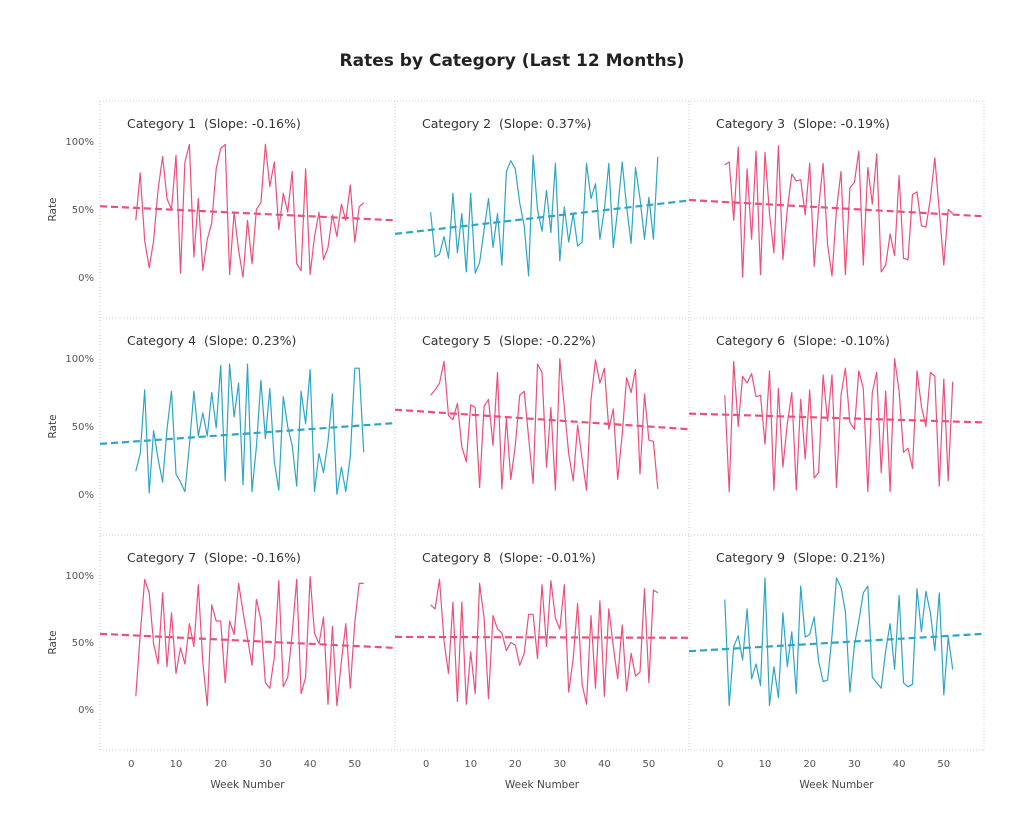 This screenshot has height=838, width=1024. Describe the element at coordinates (750, 123) in the screenshot. I see `panel-label: Category 3` at that location.